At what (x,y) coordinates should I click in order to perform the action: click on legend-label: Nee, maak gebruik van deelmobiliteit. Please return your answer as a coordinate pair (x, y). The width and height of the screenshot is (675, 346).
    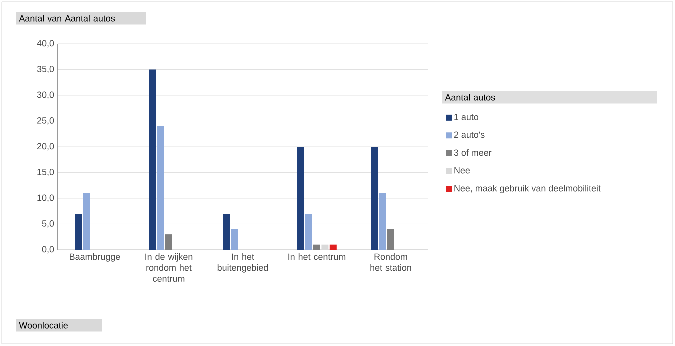
    Looking at the image, I should click on (527, 189).